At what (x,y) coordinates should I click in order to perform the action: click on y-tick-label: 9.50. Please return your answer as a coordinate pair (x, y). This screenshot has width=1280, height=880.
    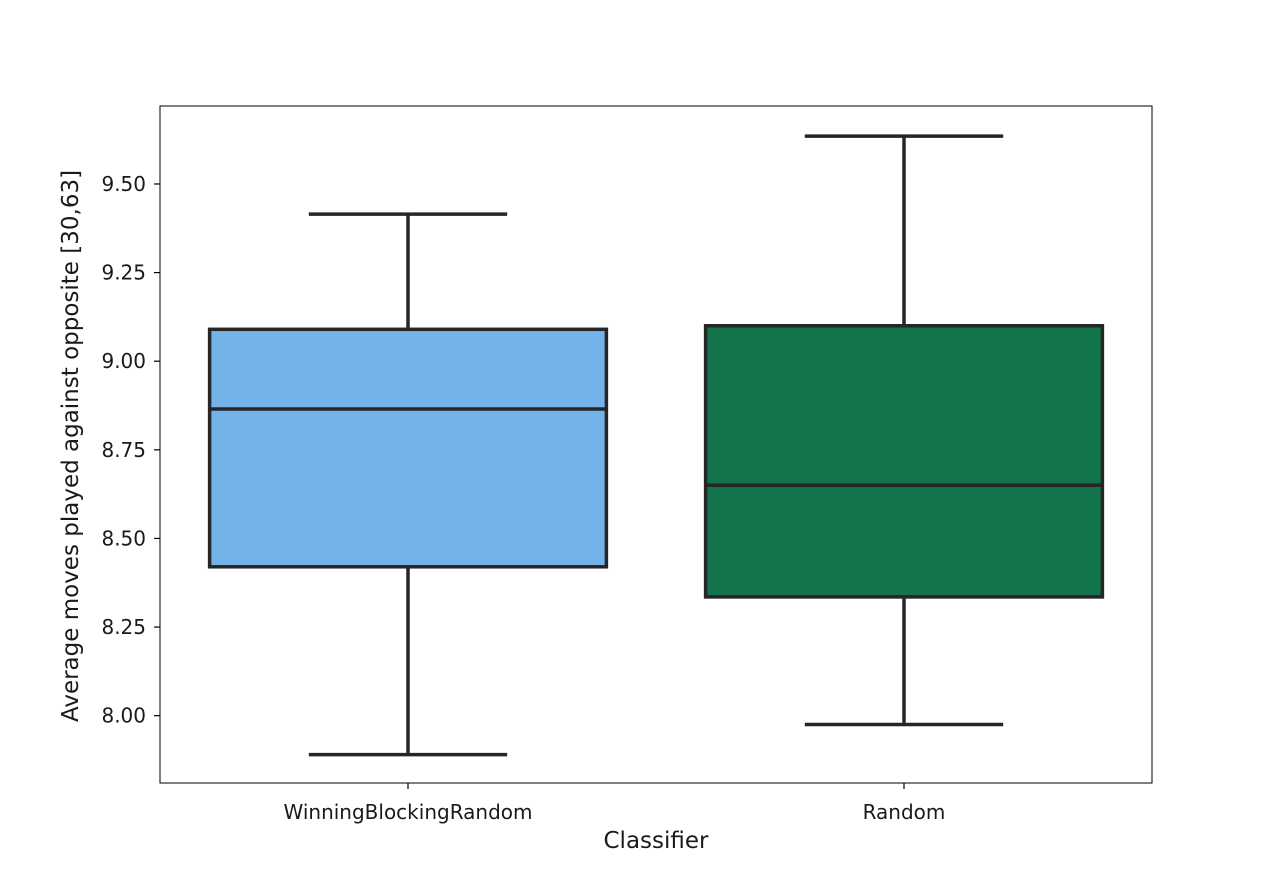
    Looking at the image, I should click on (123, 184).